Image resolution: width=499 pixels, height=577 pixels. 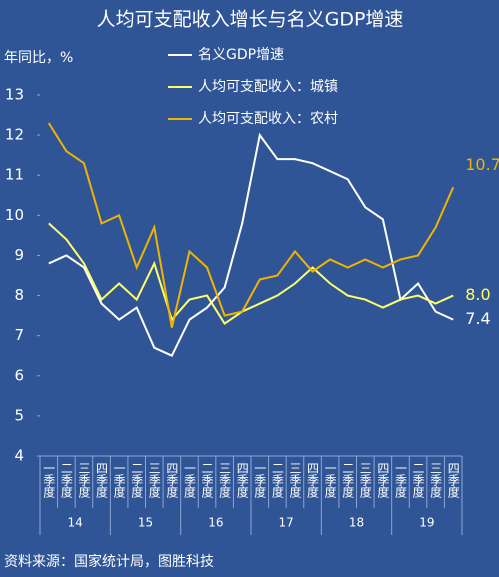 I want to click on y-axis-label: 年同比，%, so click(x=38, y=58).